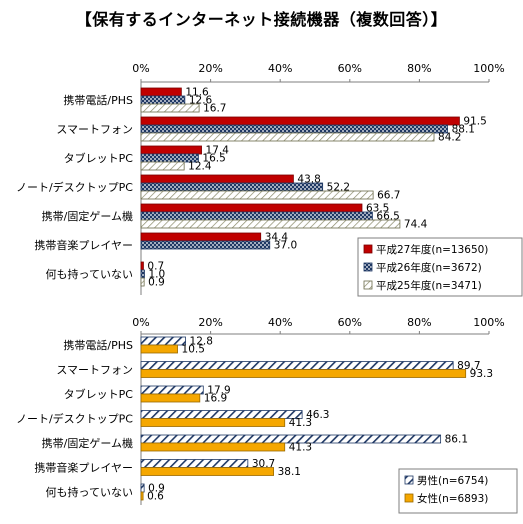  Describe the element at coordinates (155, 267) in the screenshot. I see `value-label: 0.7` at that location.